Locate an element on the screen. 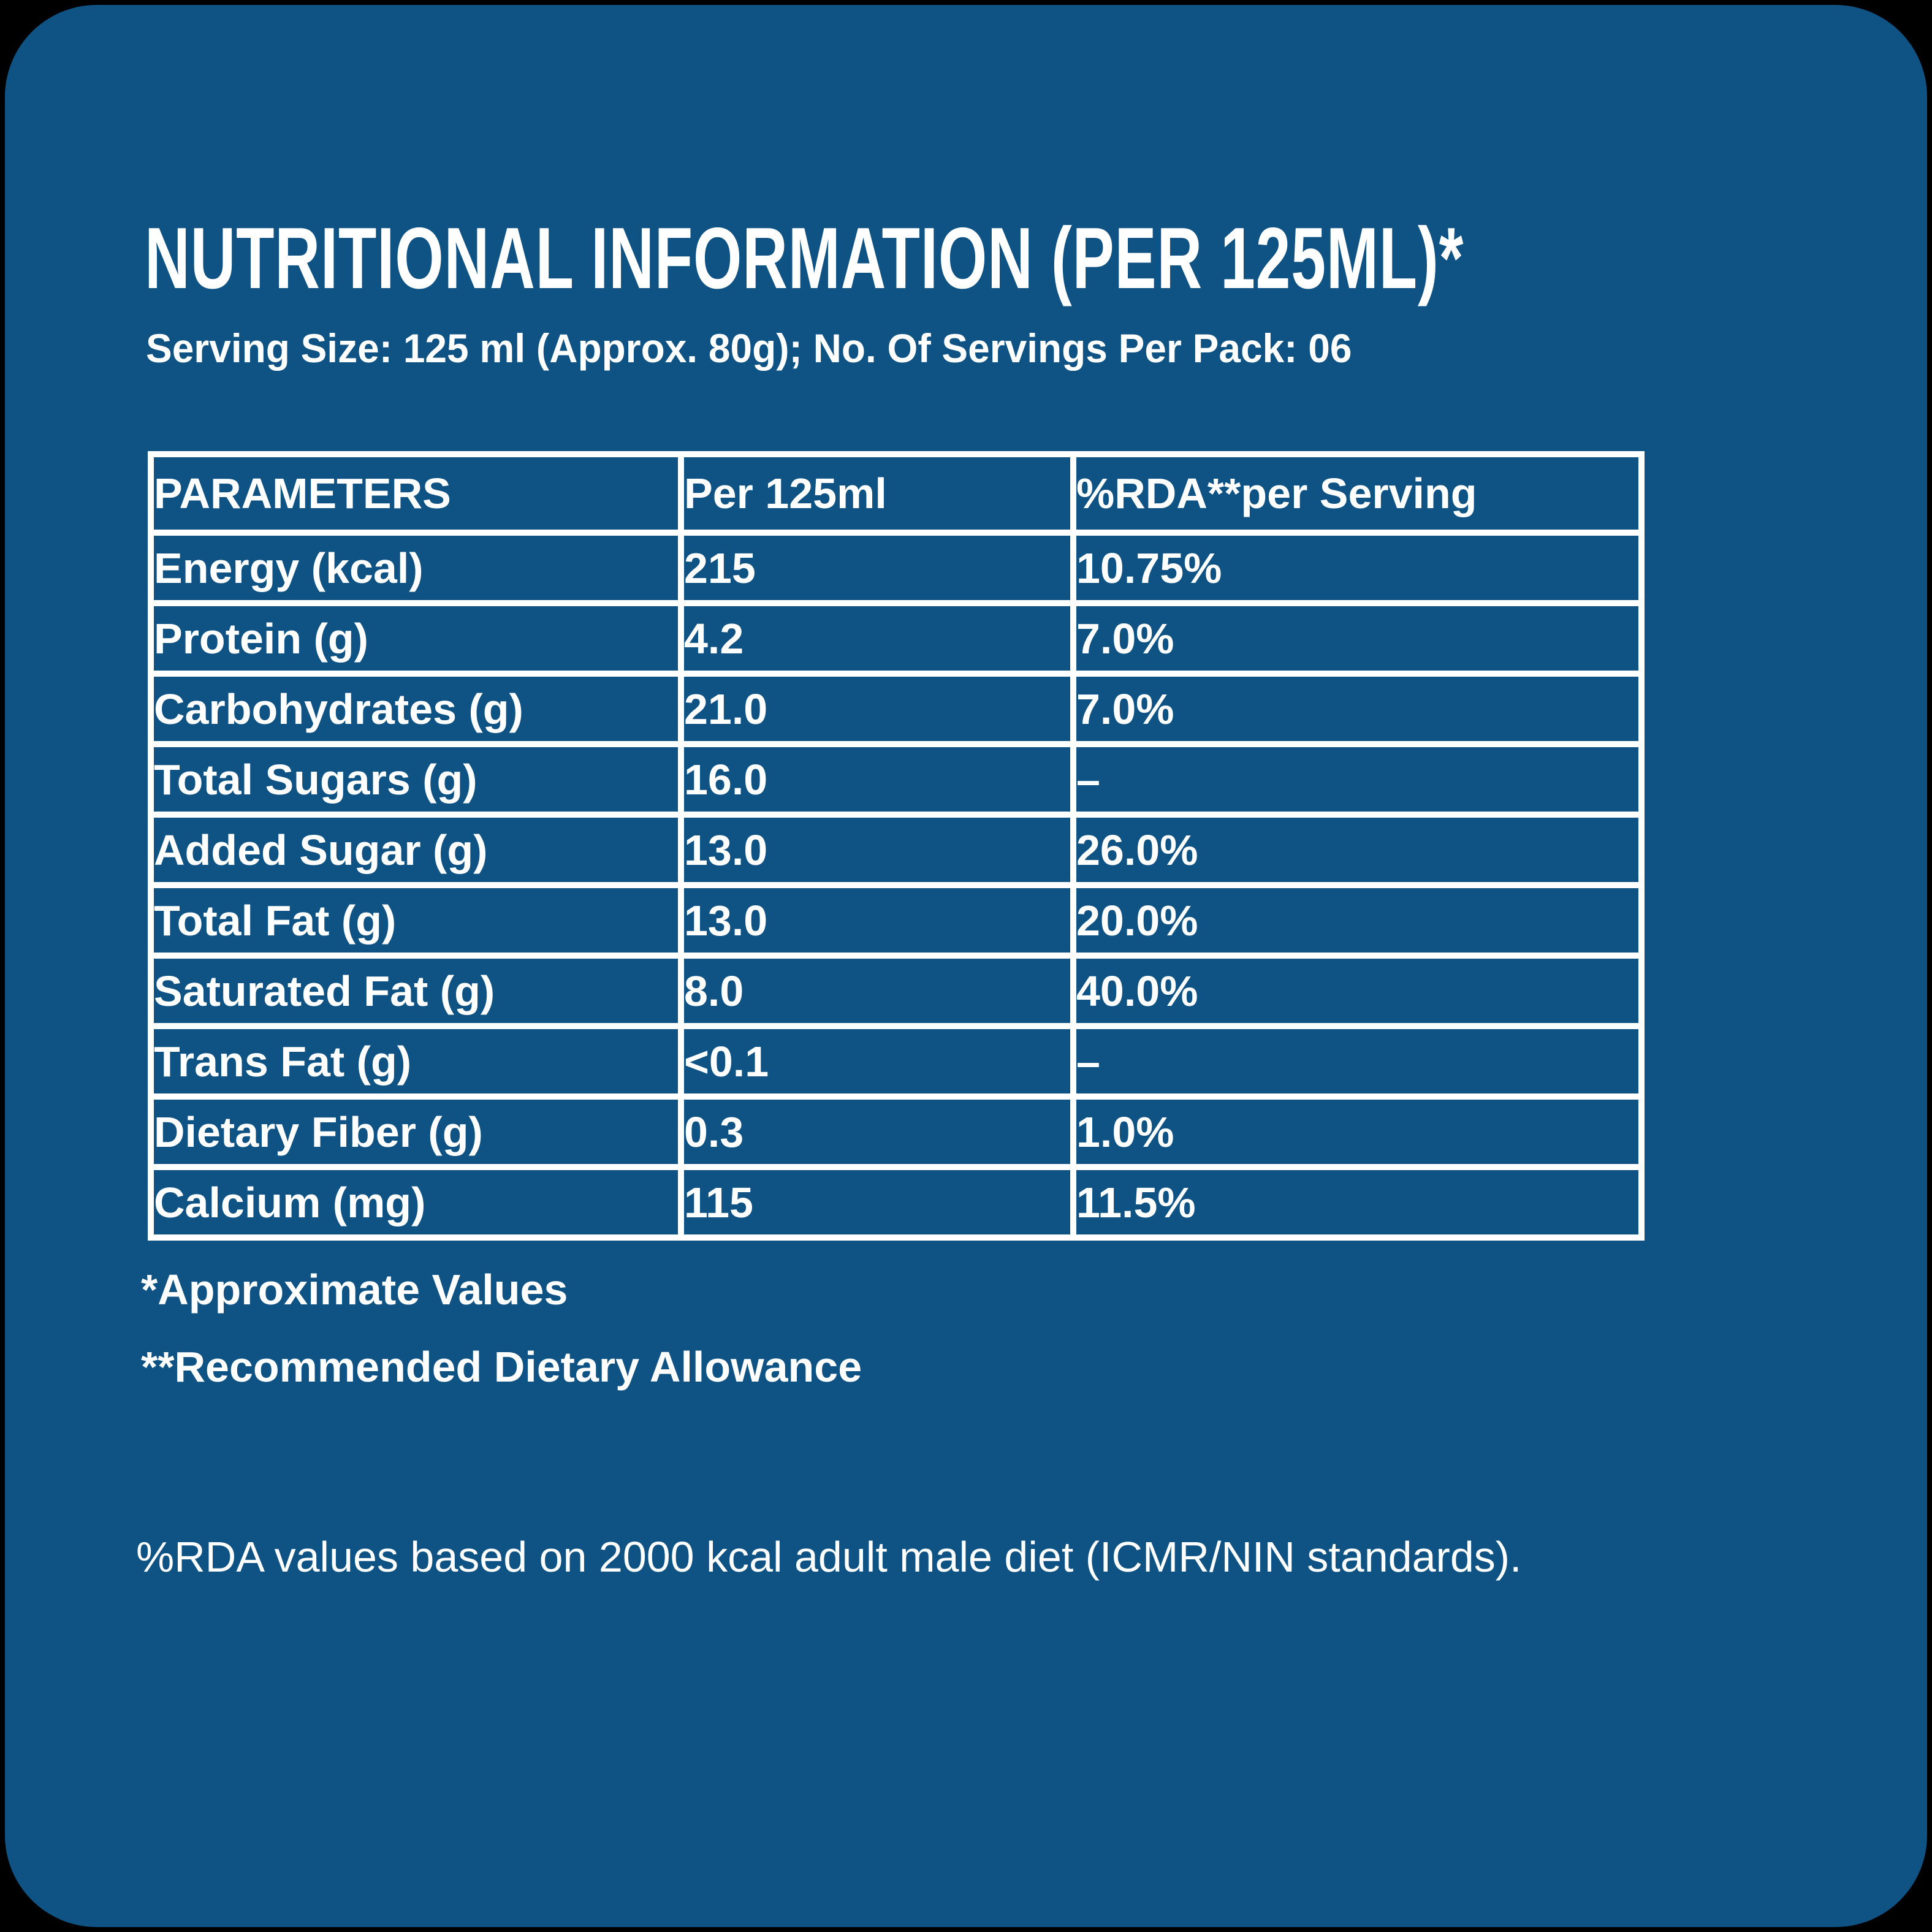 The height and width of the screenshot is (1932, 1932). rda-value: 11.5% is located at coordinates (1357, 1202).